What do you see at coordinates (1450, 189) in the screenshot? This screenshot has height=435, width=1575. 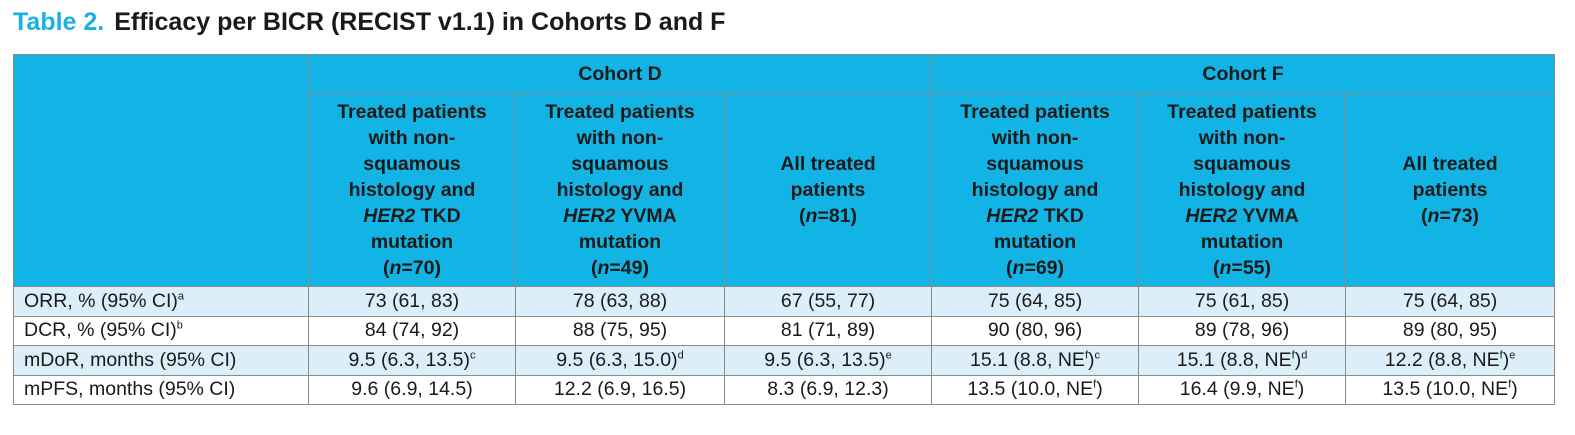 I see `group-header: All treated patients (n=73)` at bounding box center [1450, 189].